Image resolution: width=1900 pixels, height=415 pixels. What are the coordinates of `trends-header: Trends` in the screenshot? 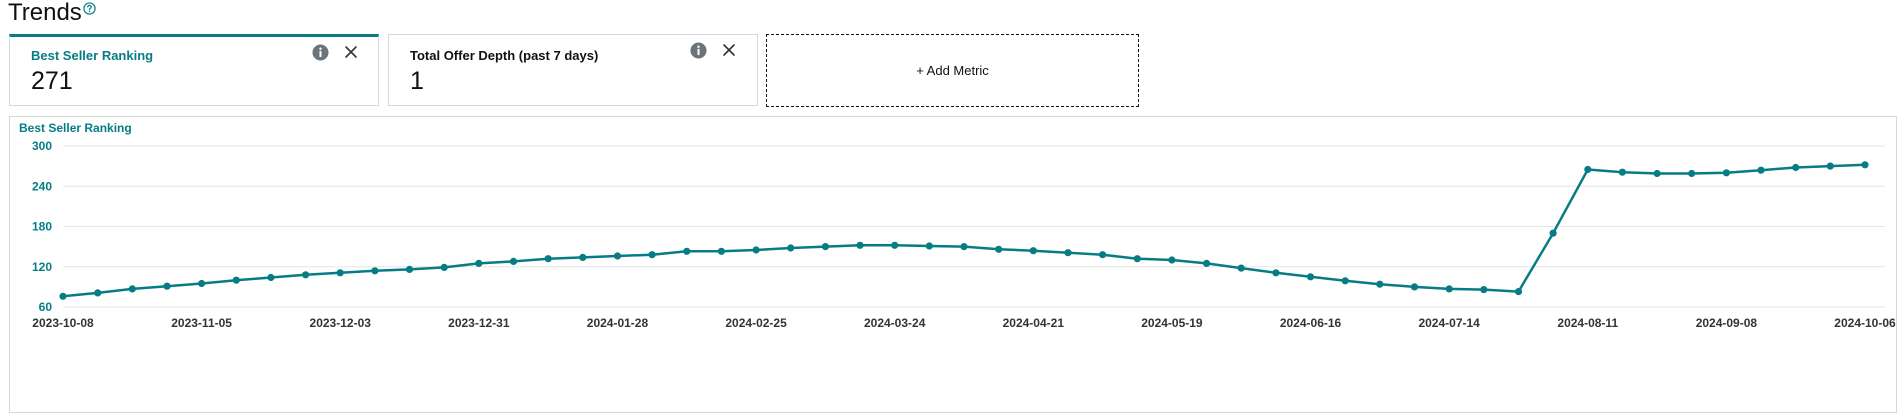 It's located at (52, 13).